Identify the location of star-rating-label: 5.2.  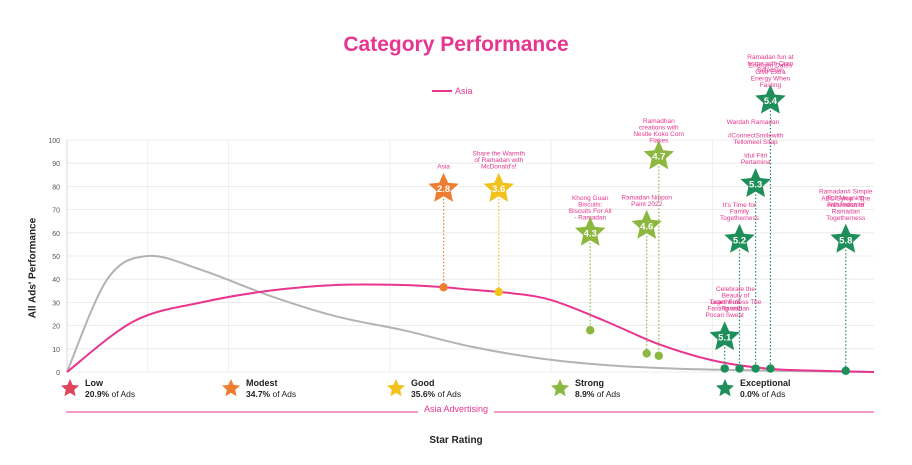
(739, 240).